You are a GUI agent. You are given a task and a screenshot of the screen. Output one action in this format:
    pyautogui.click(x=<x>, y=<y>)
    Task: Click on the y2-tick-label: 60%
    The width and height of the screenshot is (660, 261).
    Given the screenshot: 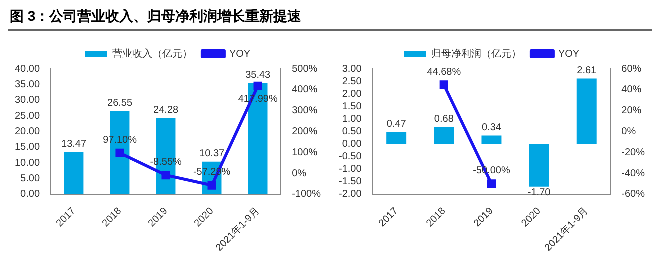 What is the action you would take?
    pyautogui.click(x=632, y=69)
    